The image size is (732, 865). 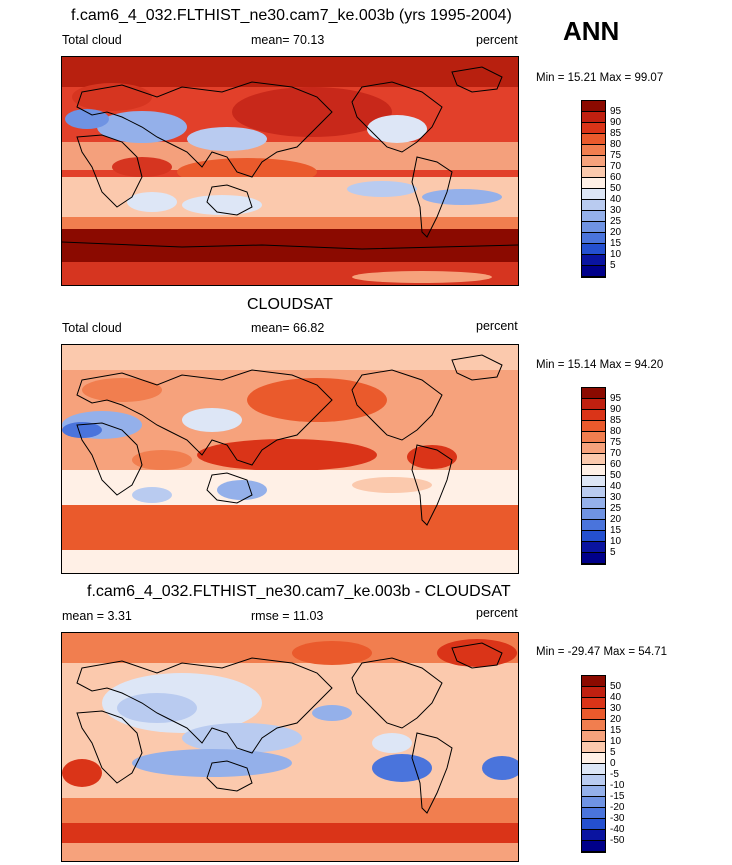 I want to click on panel3-colorbar-tick: 5, so click(x=613, y=752).